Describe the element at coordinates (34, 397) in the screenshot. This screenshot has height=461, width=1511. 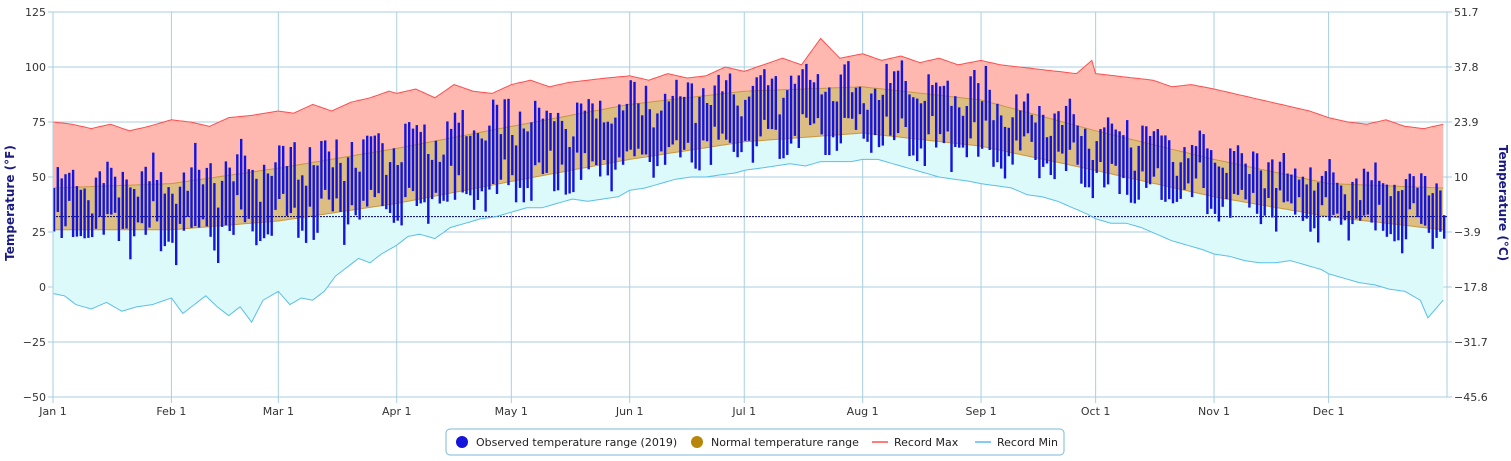
I see `y-left-tick-label: −50` at that location.